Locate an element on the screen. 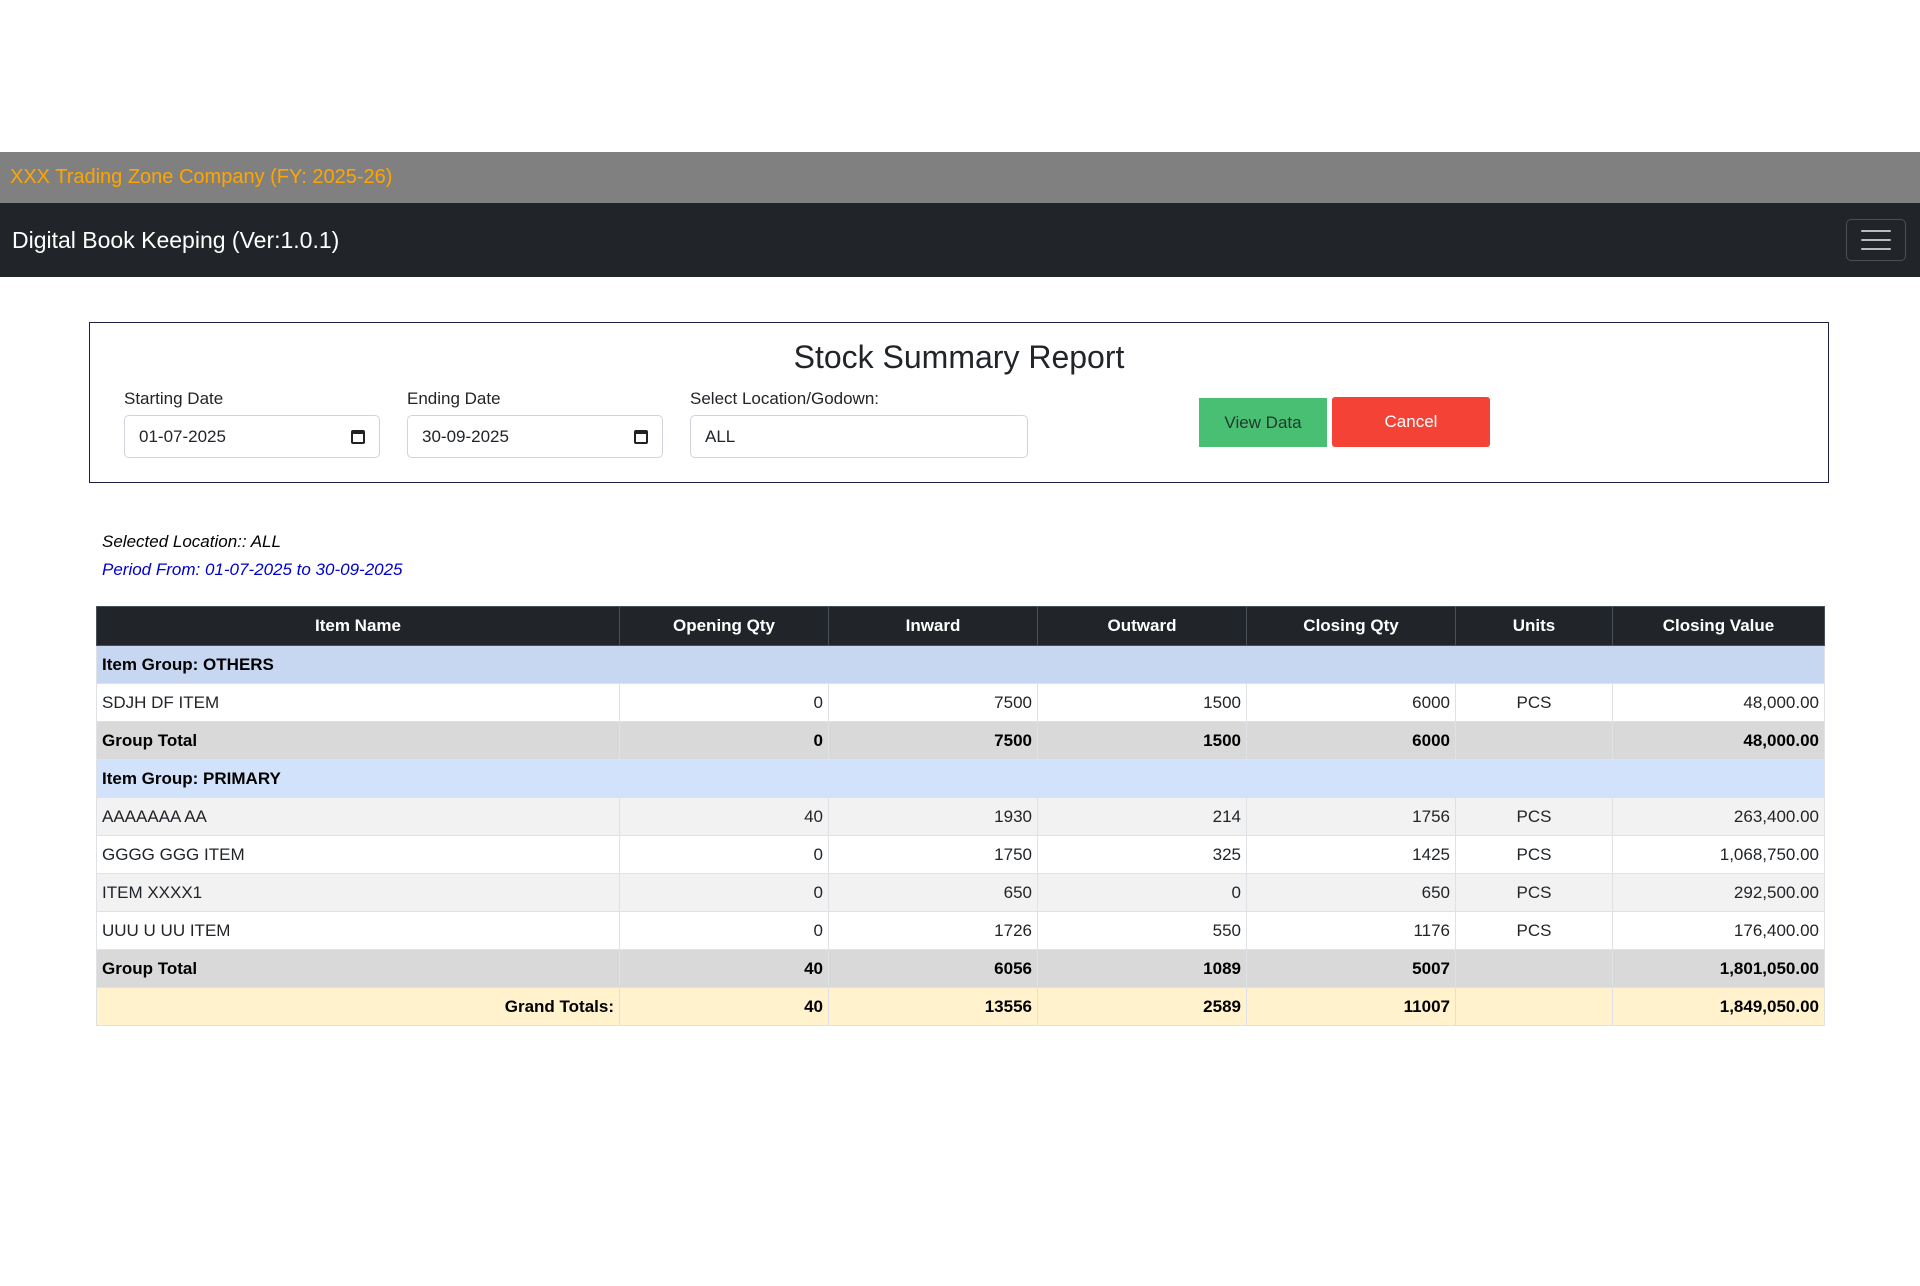 The width and height of the screenshot is (1920, 1286). closing-value-cell: 176,400.00 is located at coordinates (1718, 930).